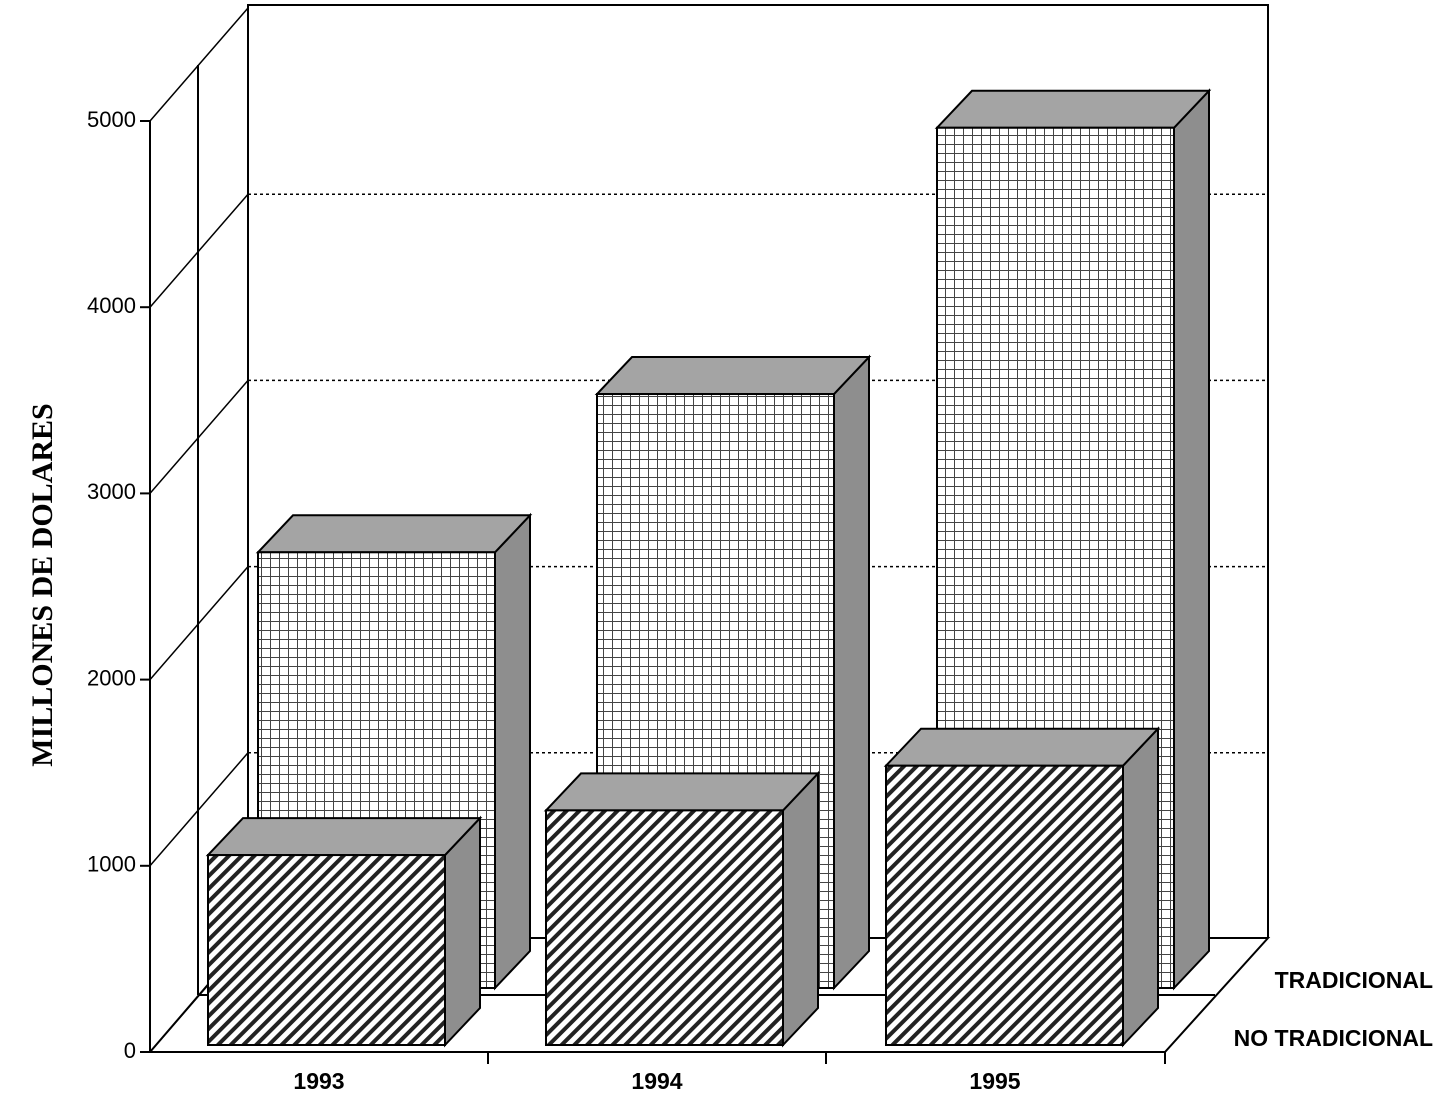 This screenshot has height=1102, width=1445. Describe the element at coordinates (111, 491) in the screenshot. I see `y-tick-label: 3000` at that location.